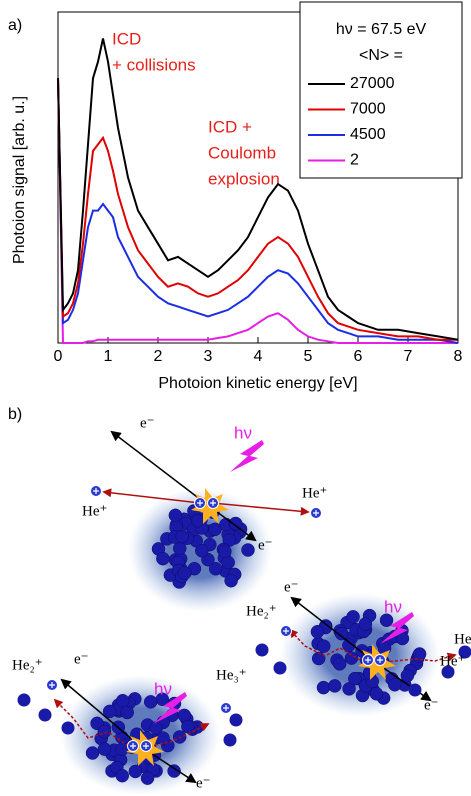  Describe the element at coordinates (358, 356) in the screenshot. I see `x-tick-label: 6` at that location.